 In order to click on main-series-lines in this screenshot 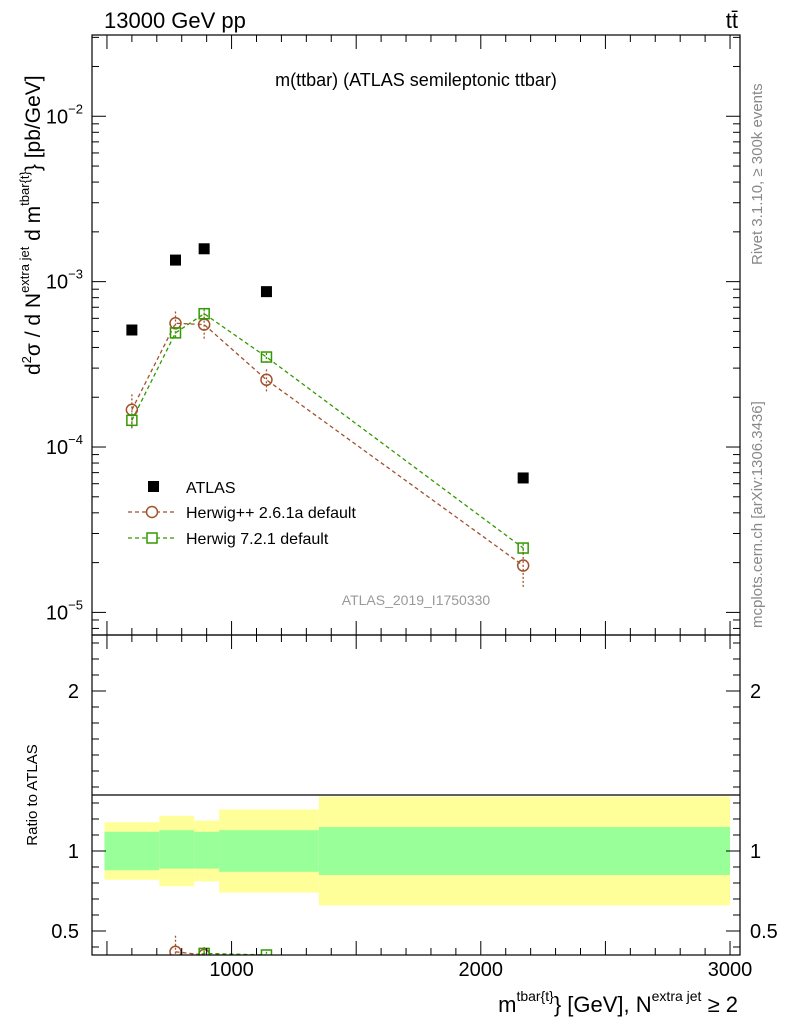, I will do `click(327, 439)`.